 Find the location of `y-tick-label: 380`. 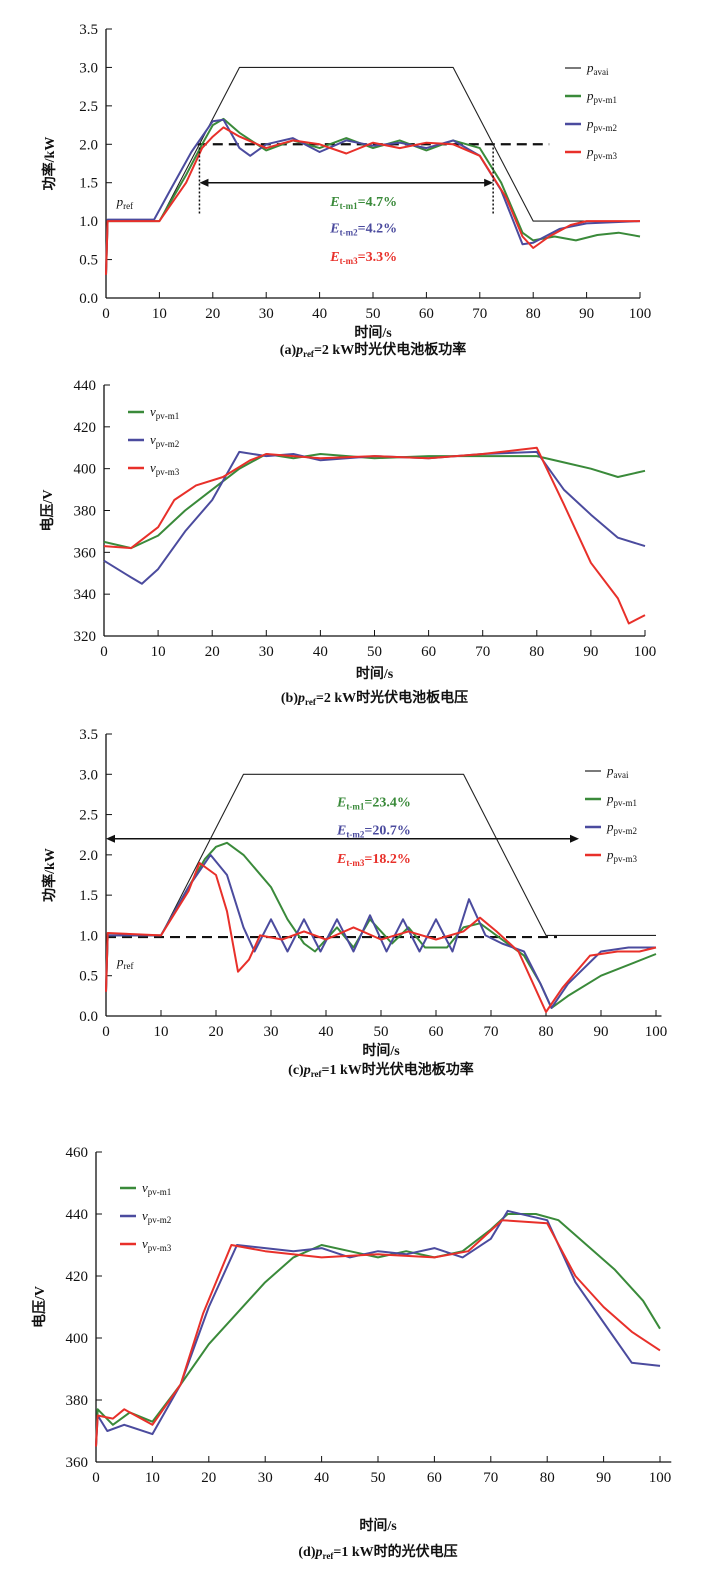

y-tick-label: 380 is located at coordinates (85, 512).